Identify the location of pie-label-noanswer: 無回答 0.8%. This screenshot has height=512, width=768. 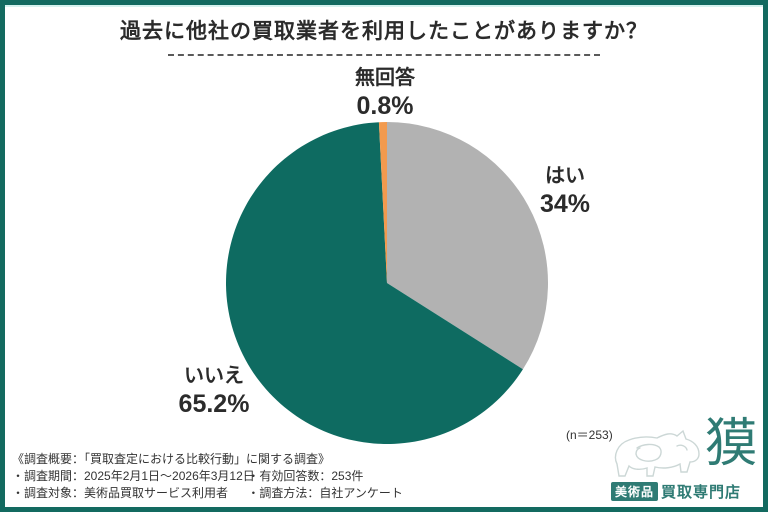
(385, 93).